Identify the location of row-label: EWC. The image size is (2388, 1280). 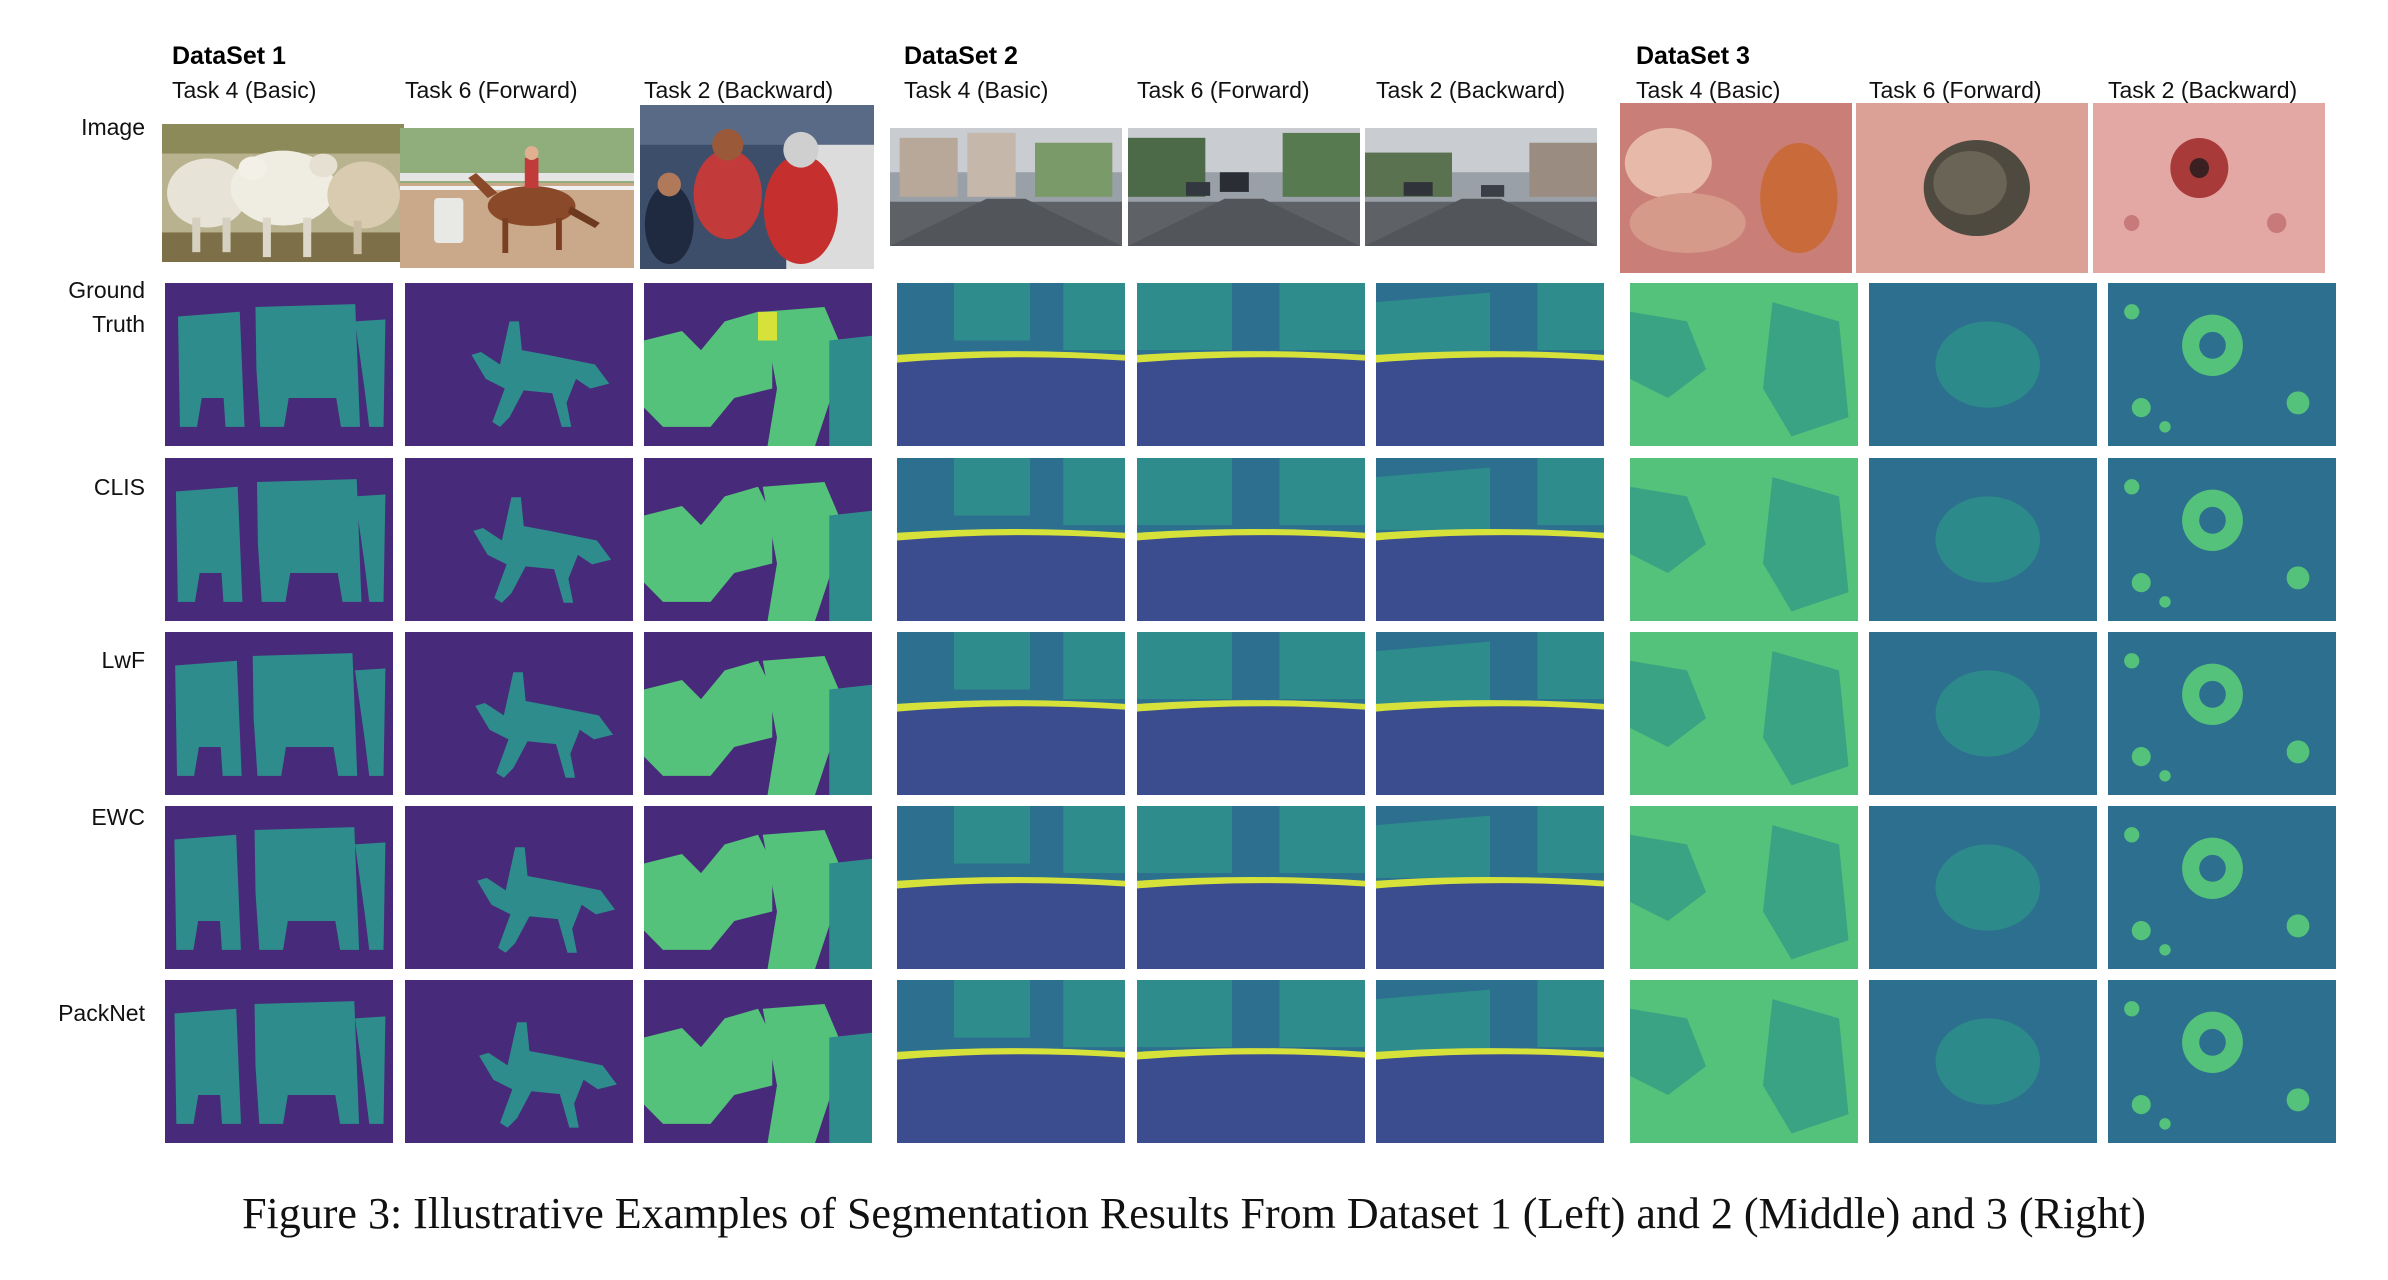
(118, 817).